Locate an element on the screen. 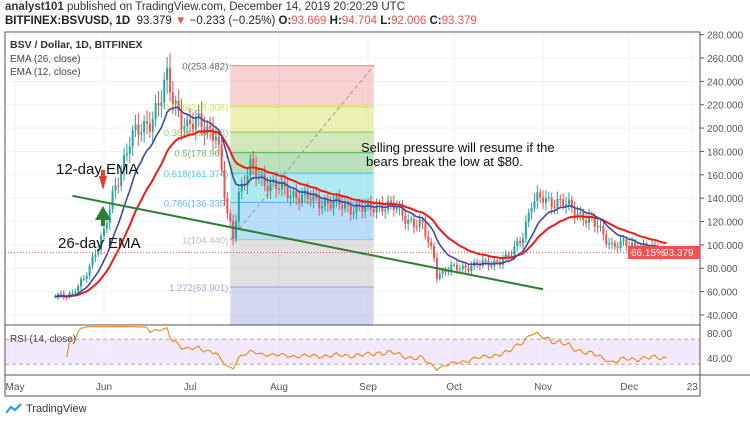 This screenshot has width=750, height=426. y-tick-label: 200.000 is located at coordinates (725, 129).